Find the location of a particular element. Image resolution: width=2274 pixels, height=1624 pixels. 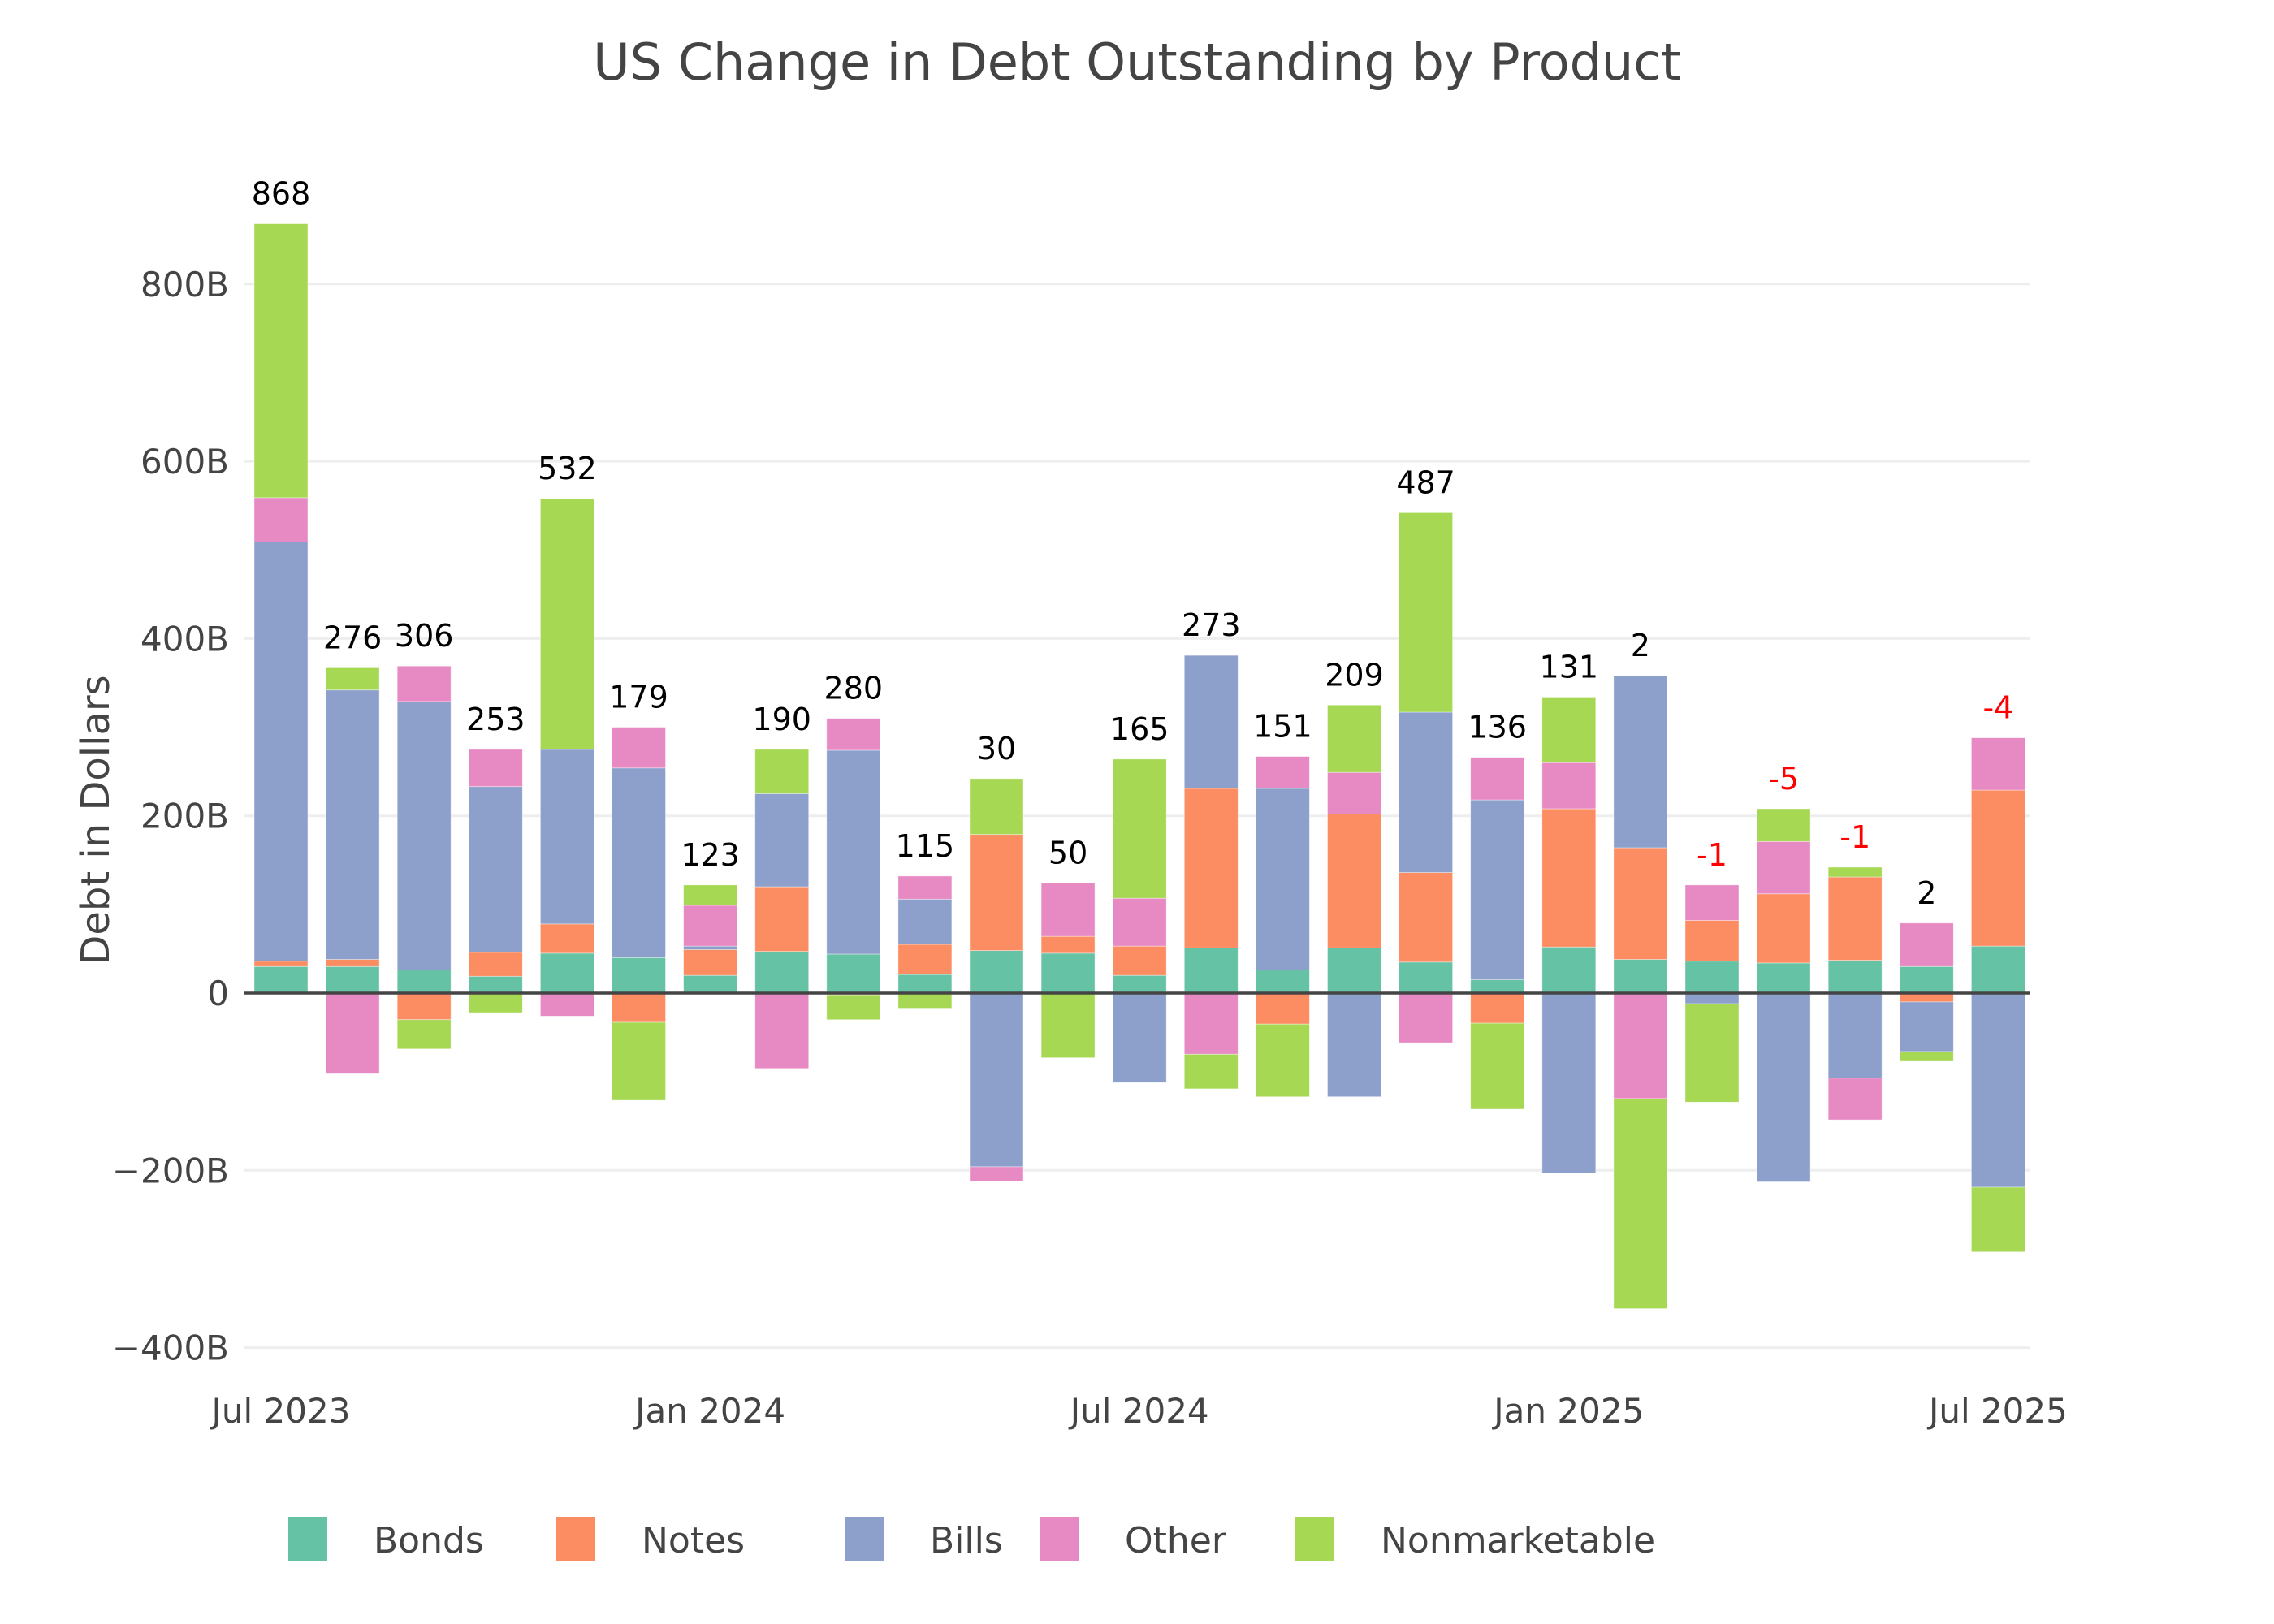

legend-item-notes: Notes is located at coordinates (650, 1539).